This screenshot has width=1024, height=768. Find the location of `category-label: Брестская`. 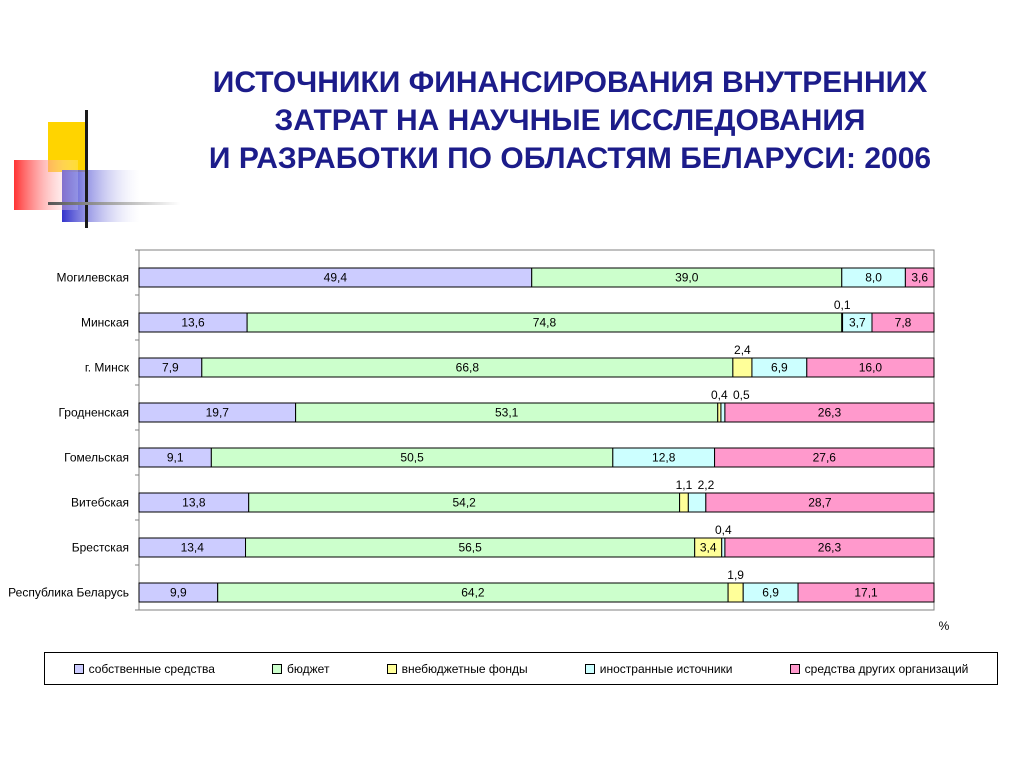

category-label: Брестская is located at coordinates (100, 548).